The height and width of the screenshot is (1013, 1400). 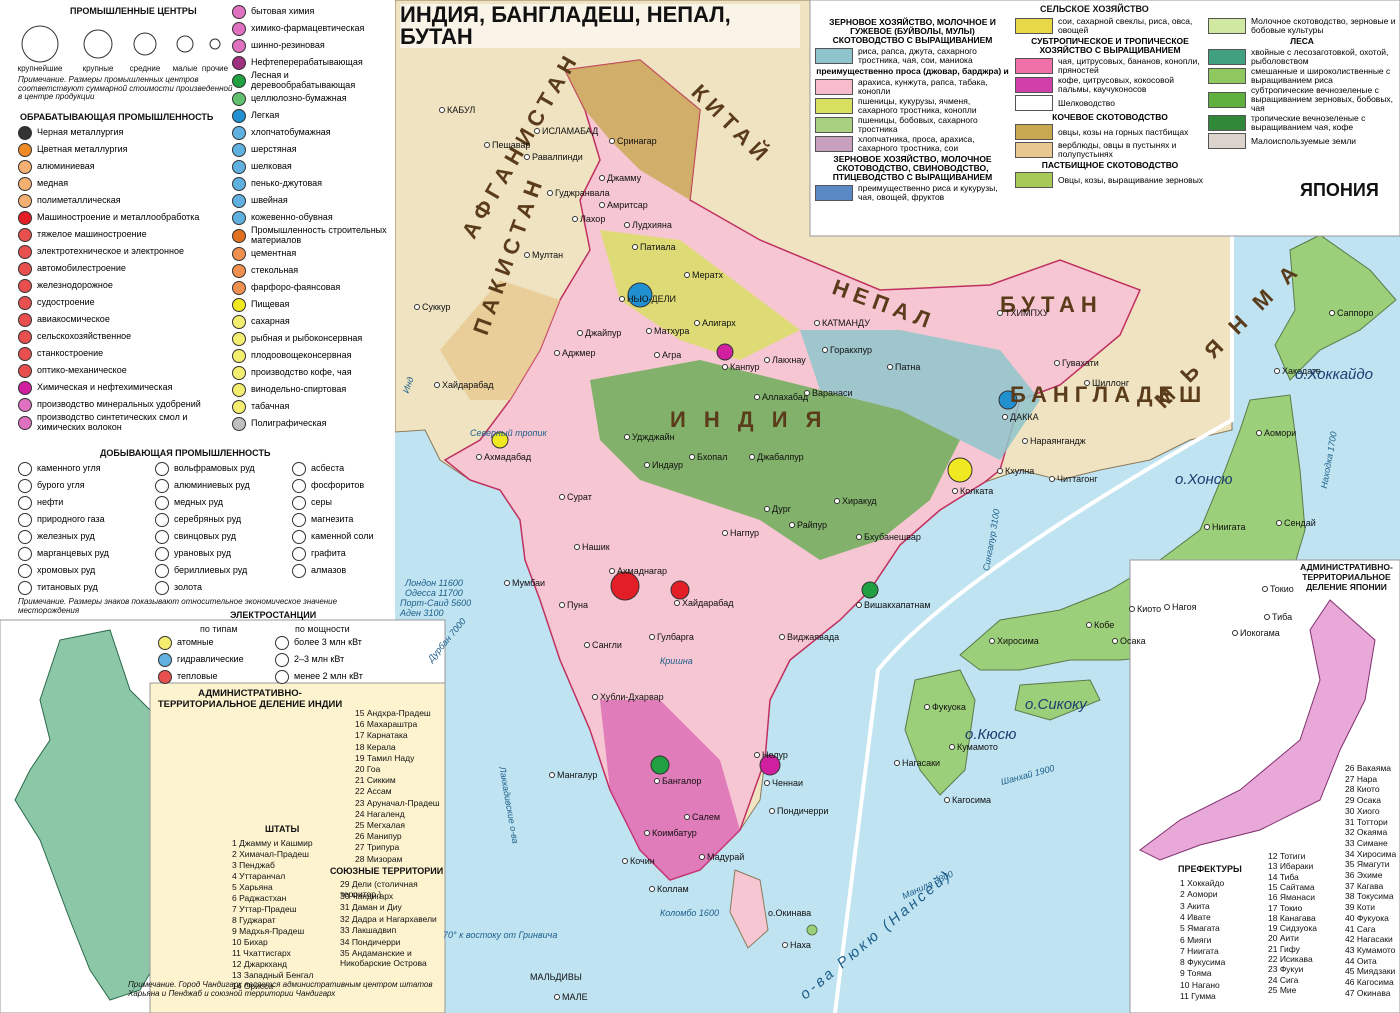 What do you see at coordinates (1058, 441) in the screenshot?
I see `city-name: Нараянгандж` at bounding box center [1058, 441].